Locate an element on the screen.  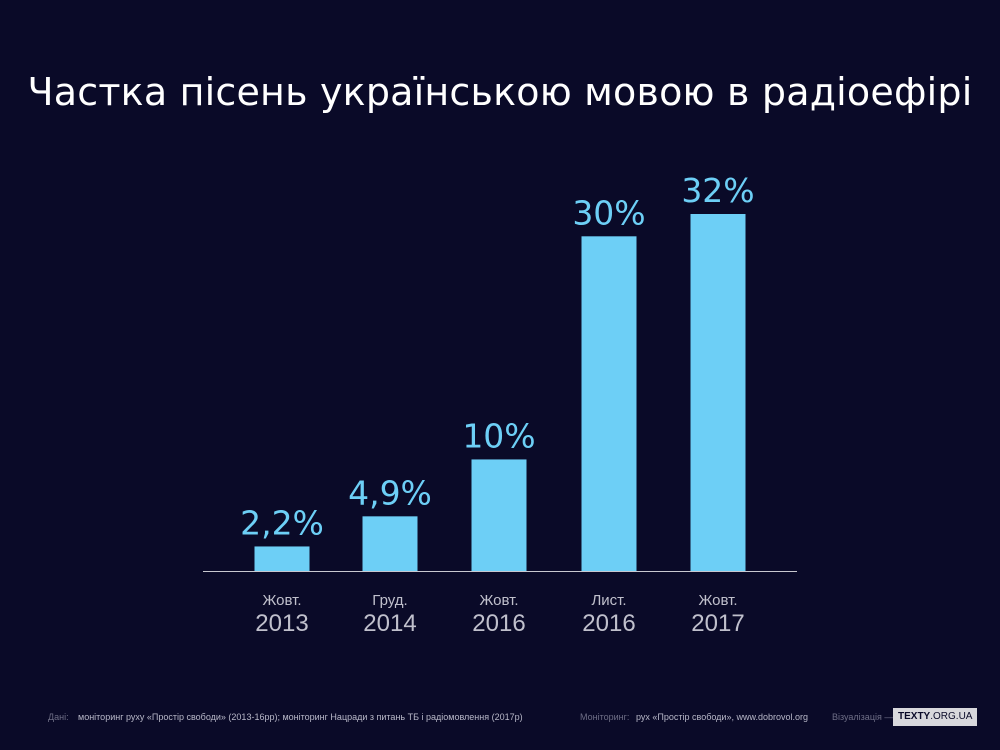
bar-value-label: 10% is located at coordinates (498, 435).